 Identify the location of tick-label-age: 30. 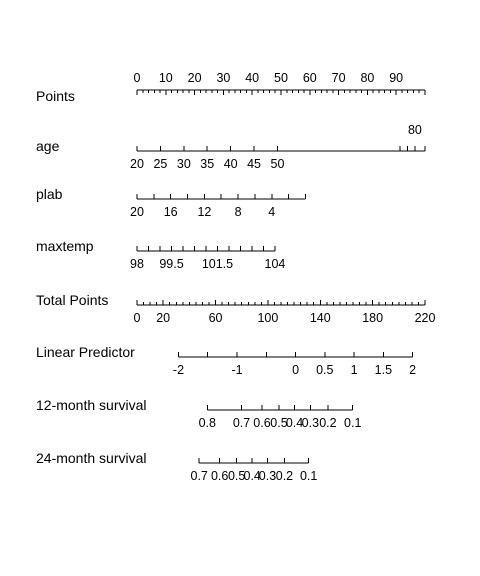
(184, 164).